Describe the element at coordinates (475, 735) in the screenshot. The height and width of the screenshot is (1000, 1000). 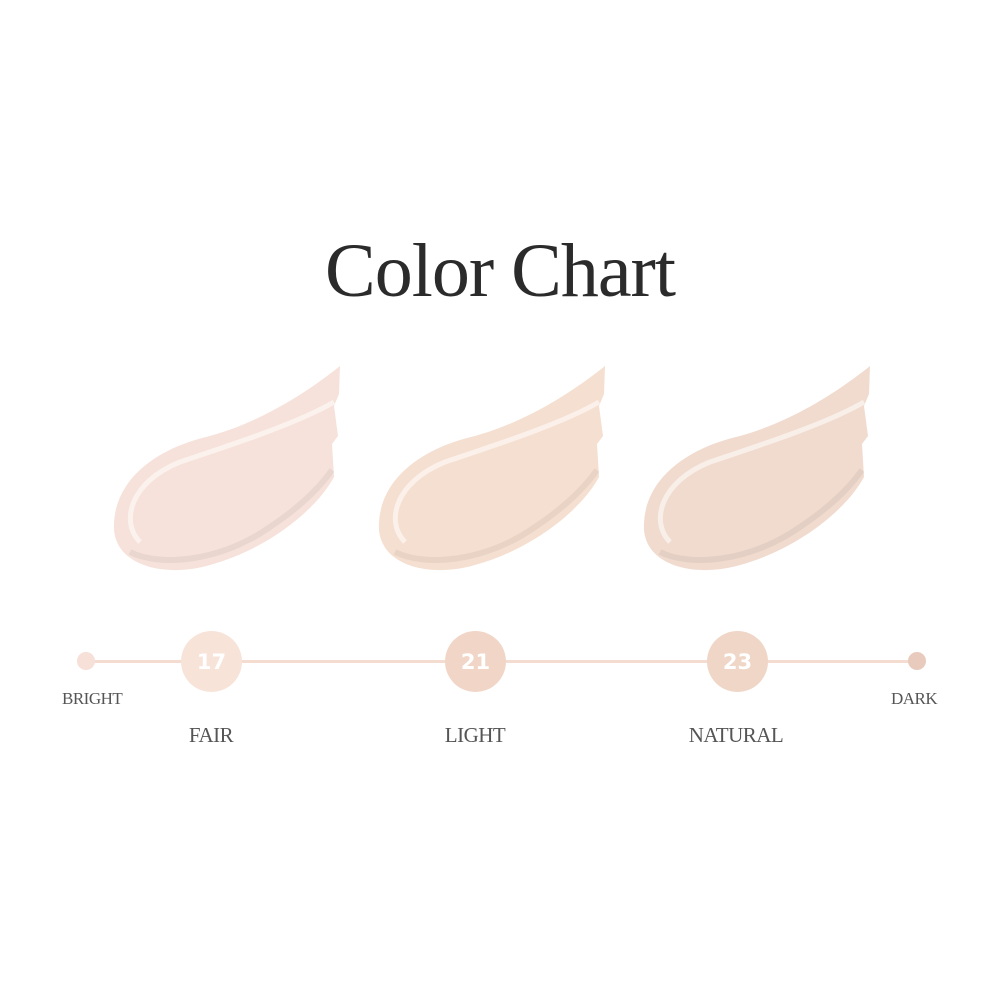
I see `shade-name-light: LIGHT` at that location.